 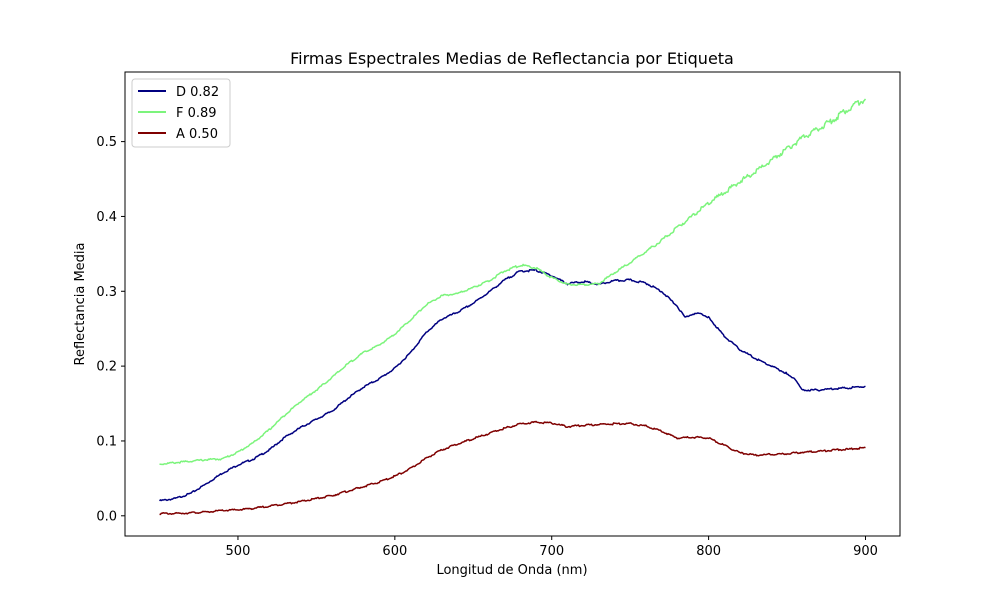 What do you see at coordinates (106, 367) in the screenshot?
I see `y-tick-label: 0.2` at bounding box center [106, 367].